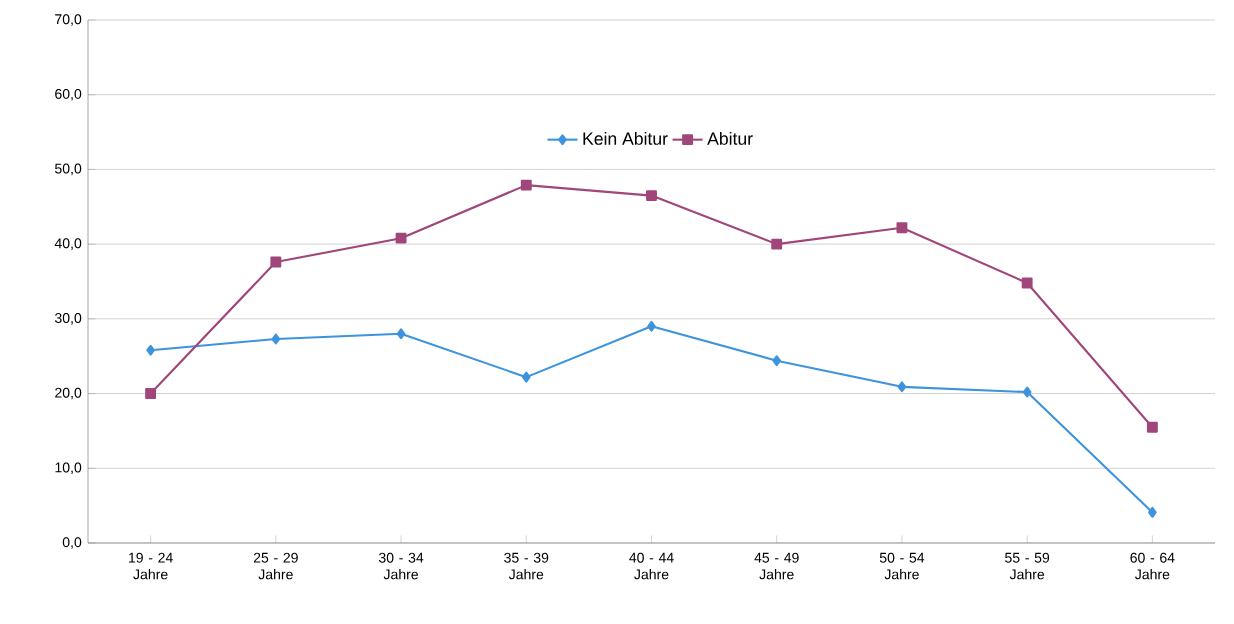  What do you see at coordinates (776, 566) in the screenshot?
I see `x-tick-label: 45 - 49 Jahre` at bounding box center [776, 566].